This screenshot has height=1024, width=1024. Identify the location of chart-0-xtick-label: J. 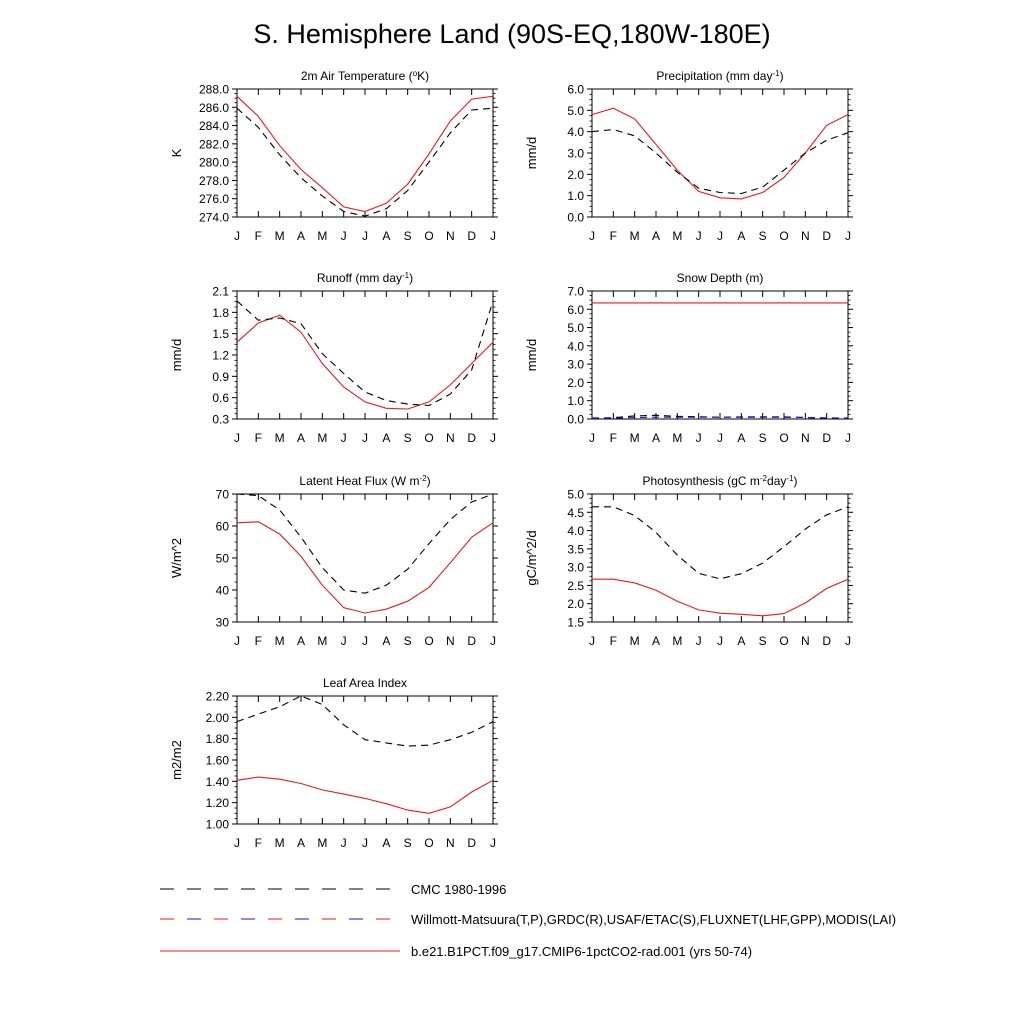
(493, 236).